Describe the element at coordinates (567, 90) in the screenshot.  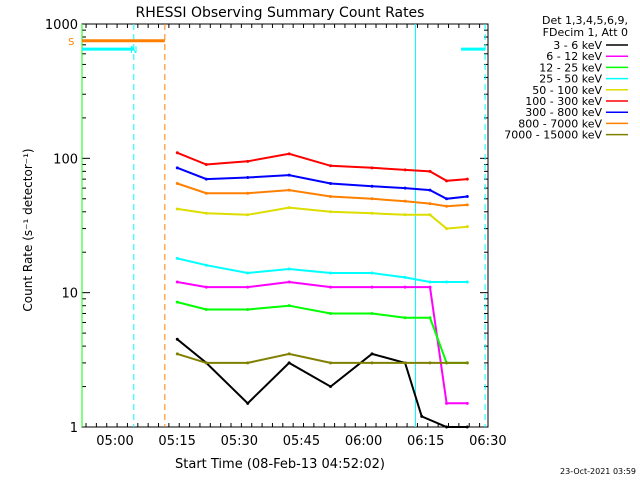
I see `legend-label: 50 - 100 keV` at that location.